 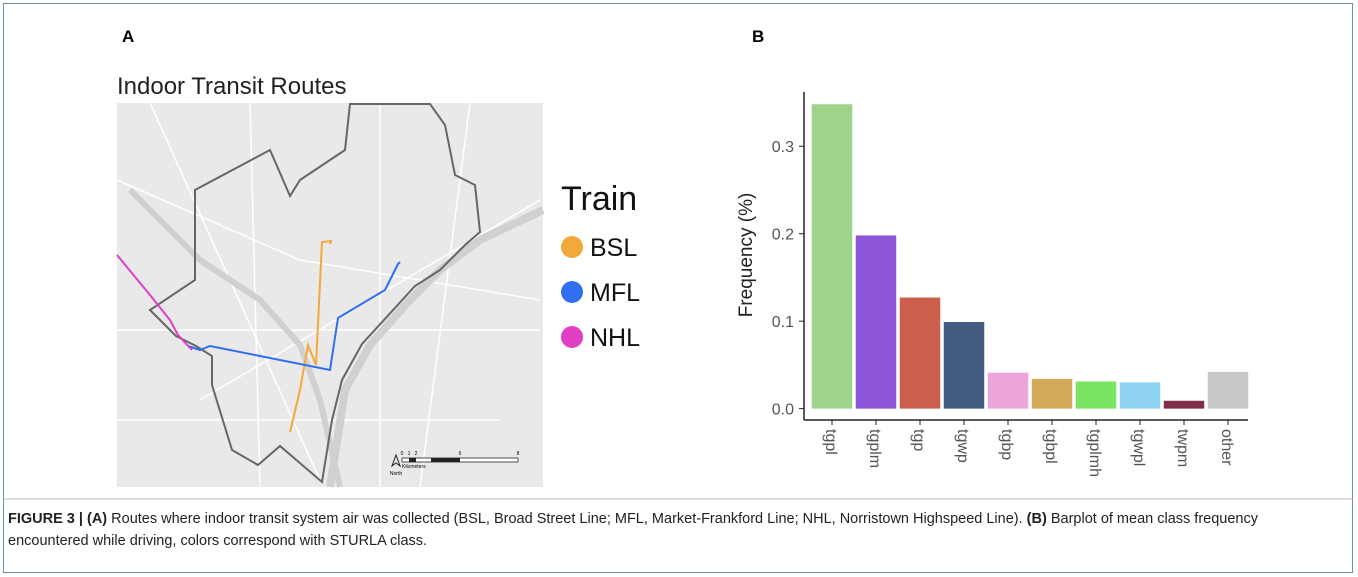 I want to click on map-title: Indoor Transit Routes, so click(x=231, y=86).